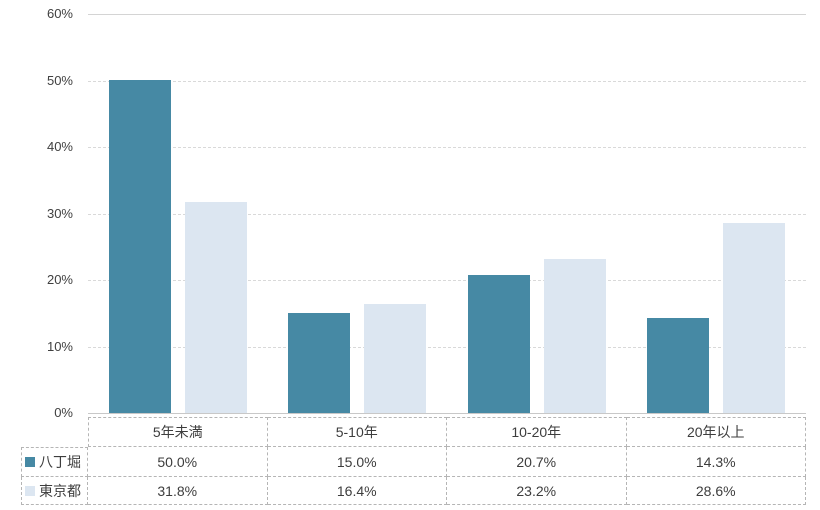 The image size is (820, 510). I want to click on value-cell-series2-1: 31.8%, so click(178, 491).